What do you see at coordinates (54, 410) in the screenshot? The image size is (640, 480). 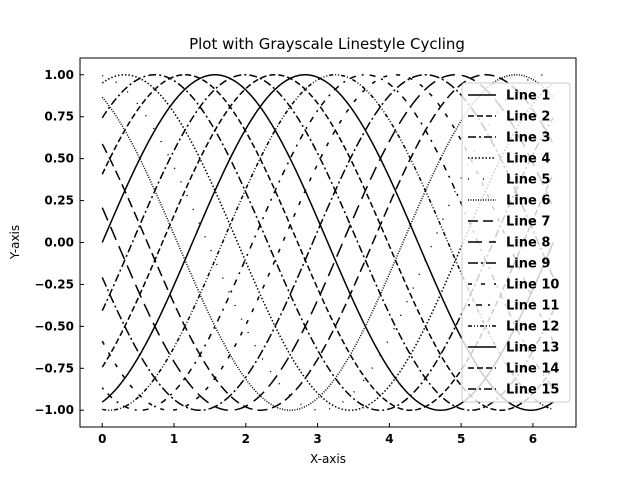 I see `y-tick-label: −1.00` at bounding box center [54, 410].